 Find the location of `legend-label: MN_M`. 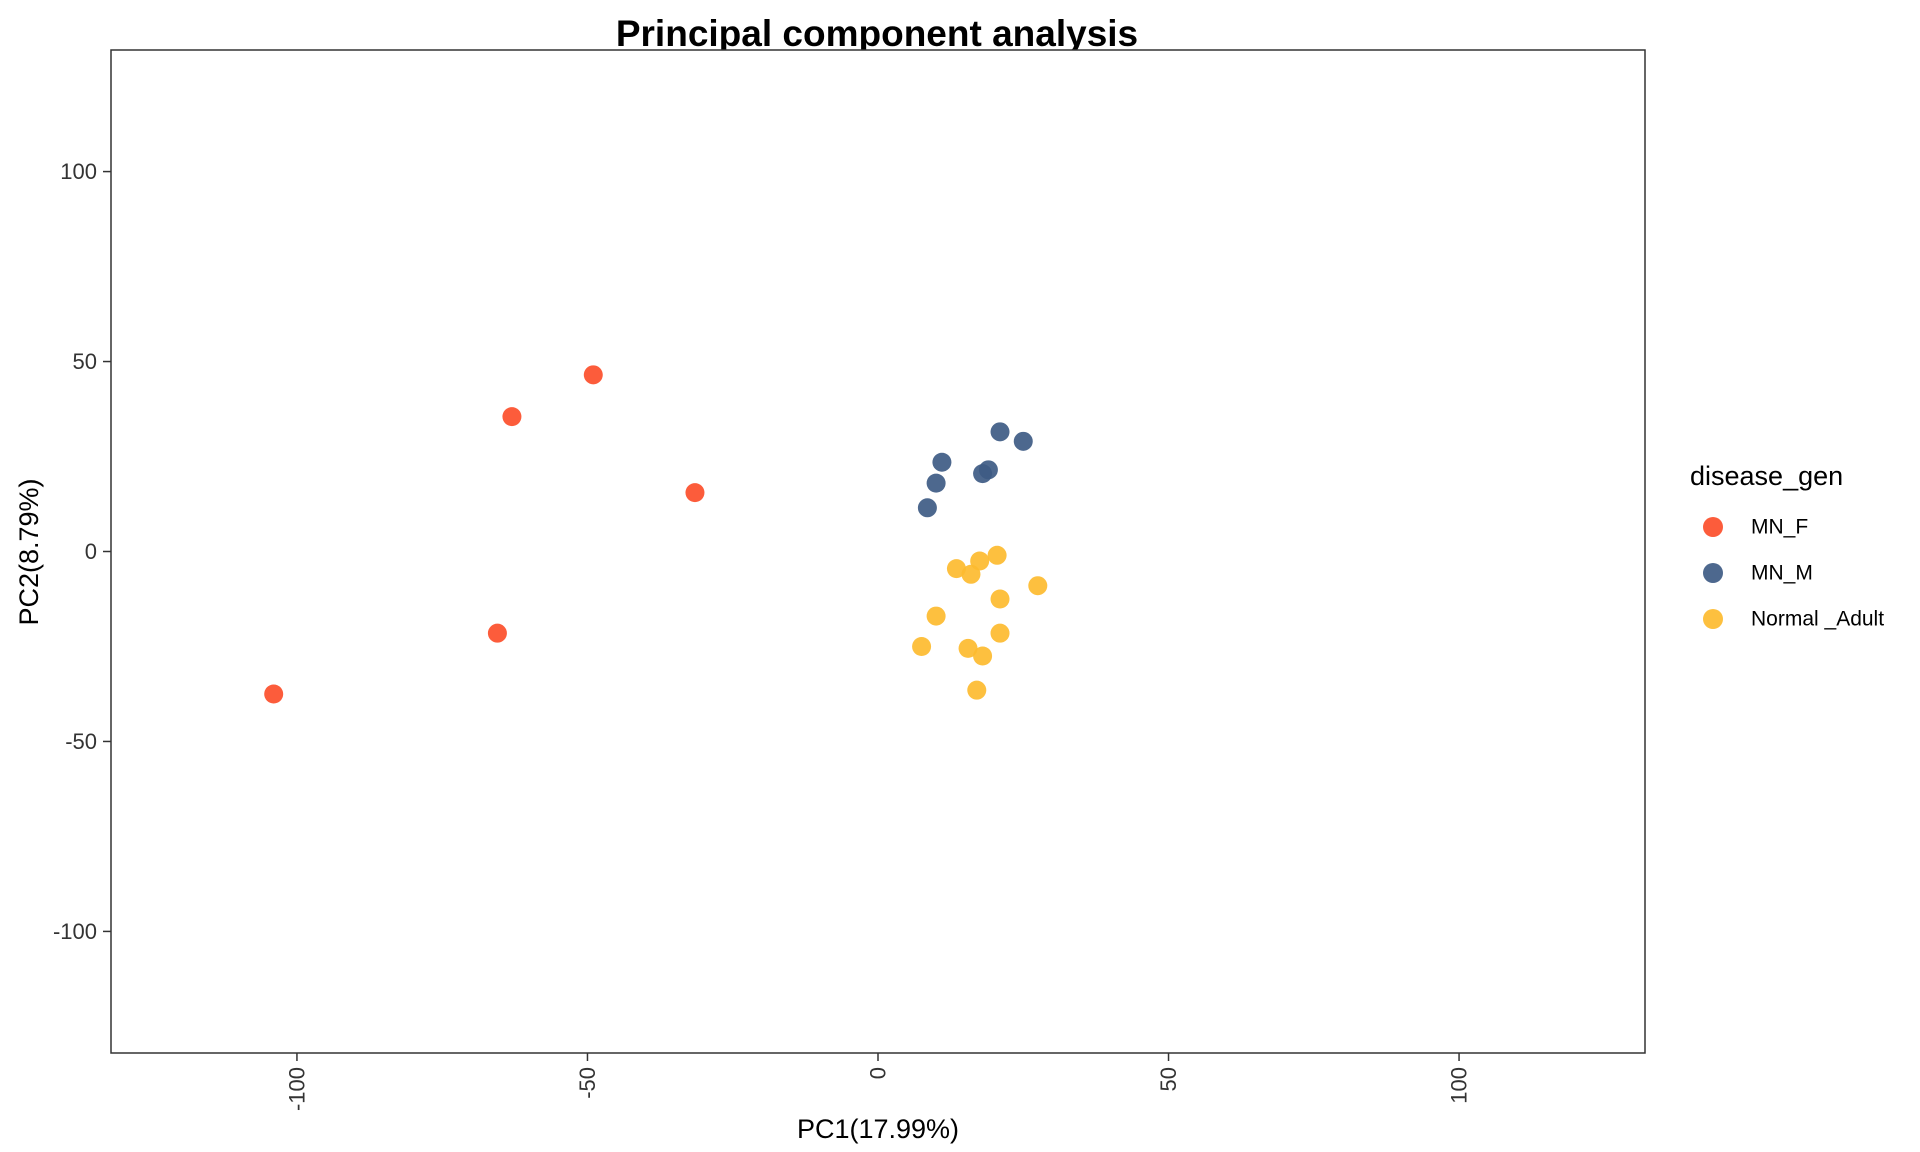

legend-label: MN_M is located at coordinates (1782, 573).